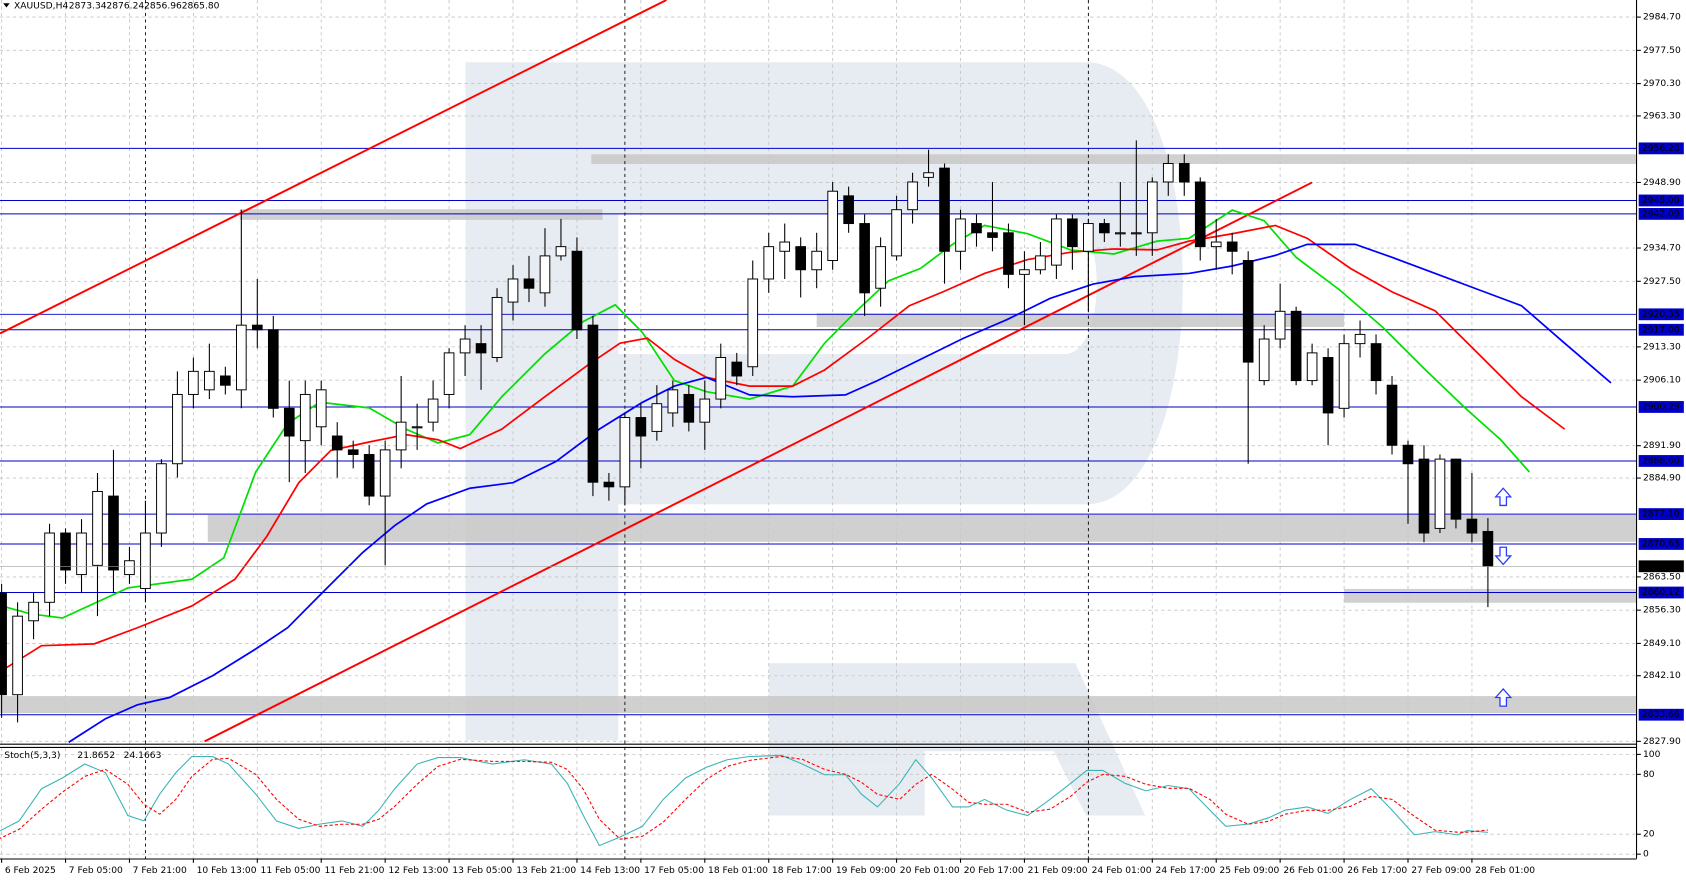 This screenshot has height=881, width=1686. What do you see at coordinates (1661, 715) in the screenshot?
I see `level-label: 2833.66` at bounding box center [1661, 715].